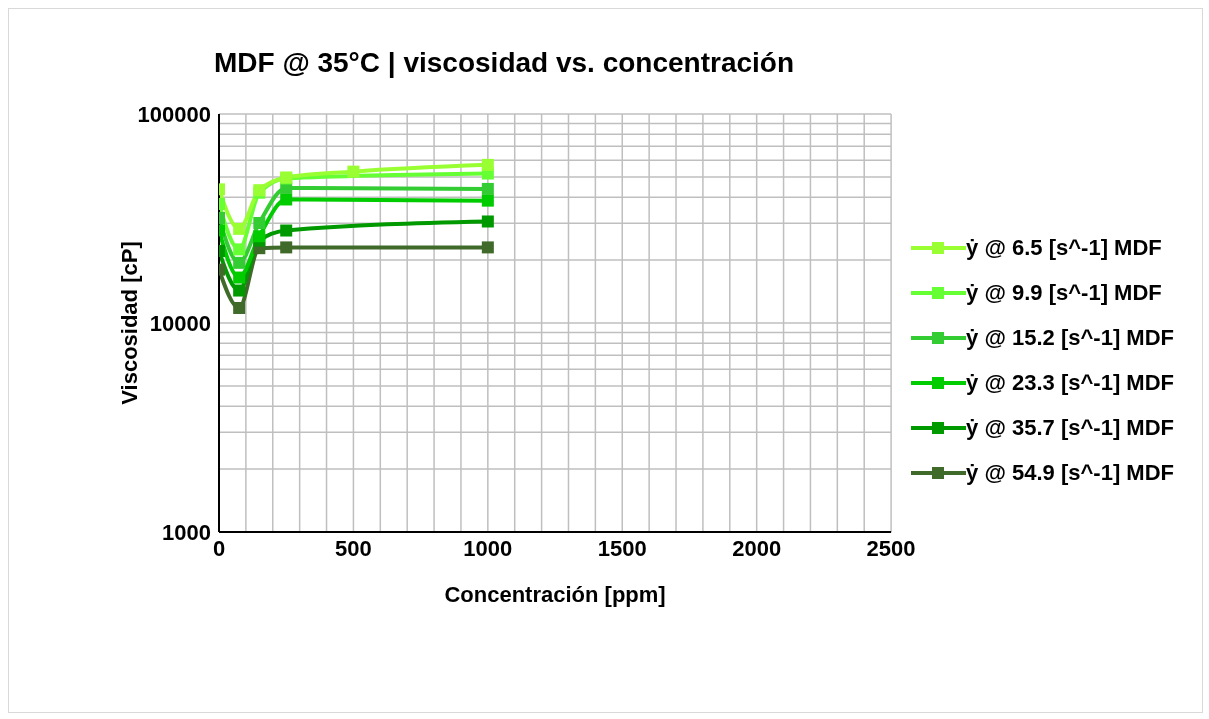 This screenshot has height=719, width=1209. What do you see at coordinates (1064, 248) in the screenshot?
I see `legend-label: ẏ @ 6.5 [s^-1] MDF` at bounding box center [1064, 248].